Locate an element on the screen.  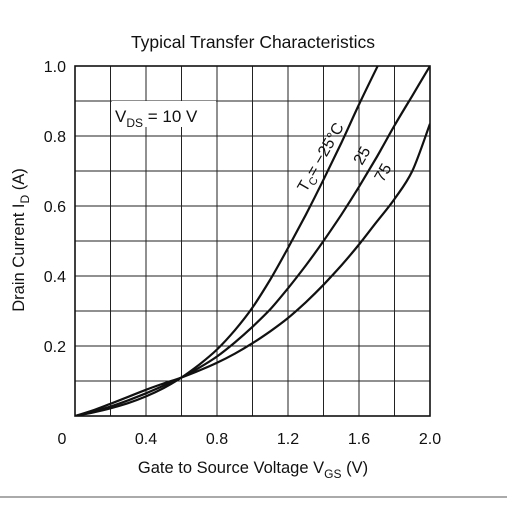
condition-annotation-main: V is located at coordinates (121, 116).